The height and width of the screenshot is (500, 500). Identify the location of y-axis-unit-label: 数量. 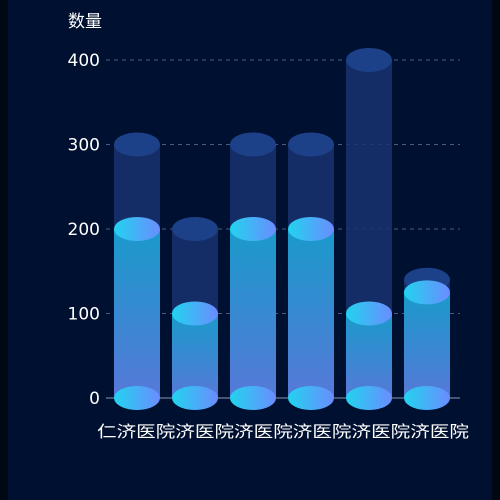
(85, 22).